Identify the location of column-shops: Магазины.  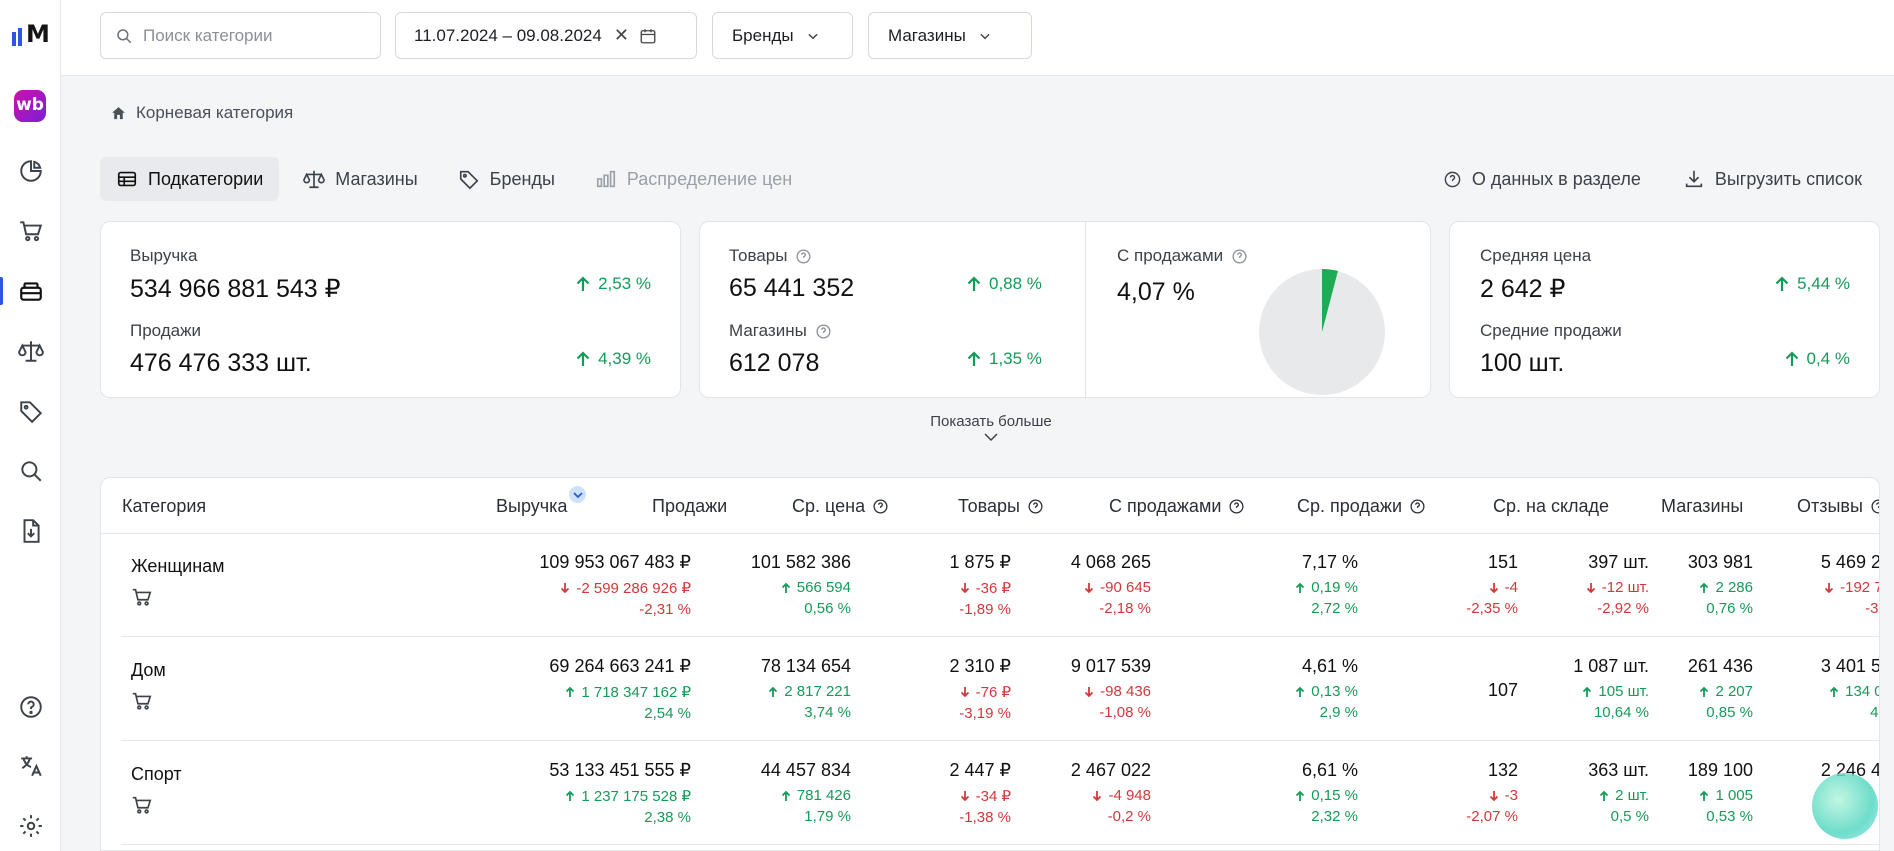
(1702, 506).